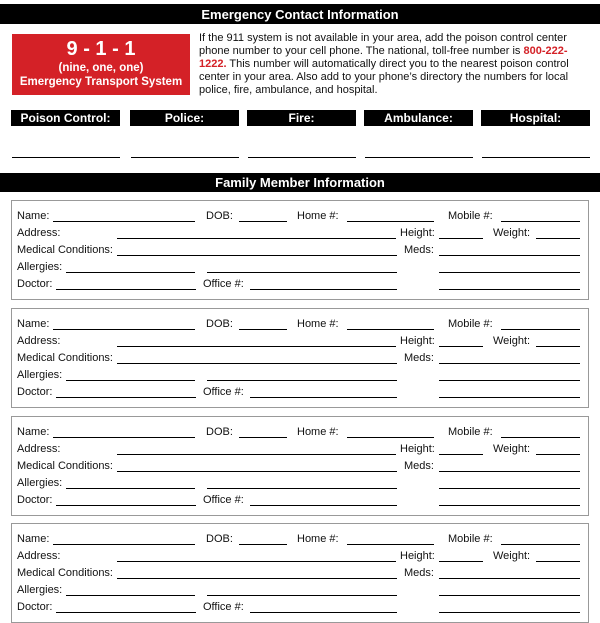 The height and width of the screenshot is (623, 600). What do you see at coordinates (184, 118) in the screenshot?
I see `contact-label: Police:` at bounding box center [184, 118].